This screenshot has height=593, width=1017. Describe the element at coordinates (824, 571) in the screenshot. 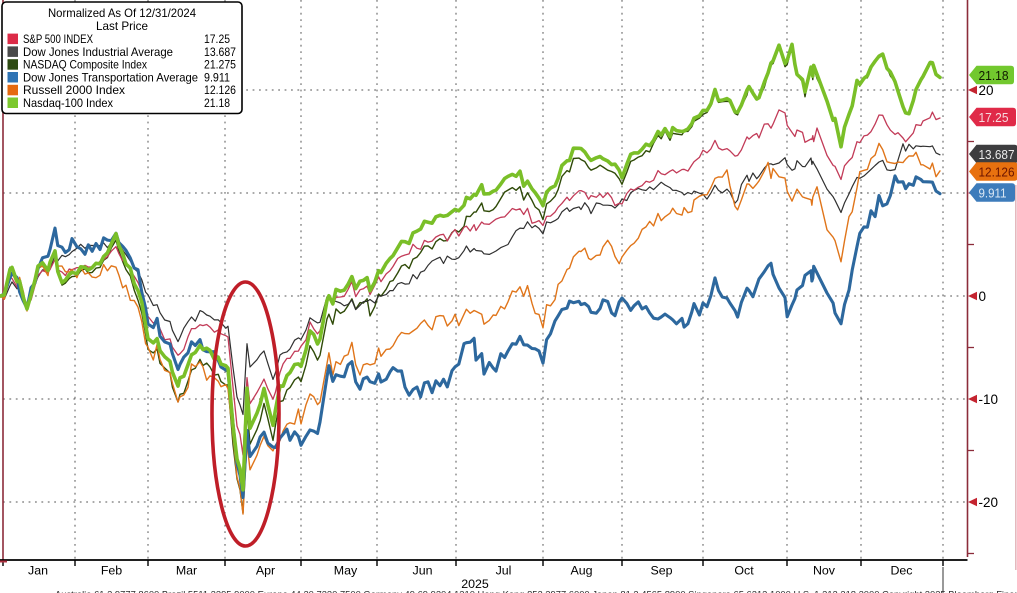

I see `svg-text: Nov` at that location.